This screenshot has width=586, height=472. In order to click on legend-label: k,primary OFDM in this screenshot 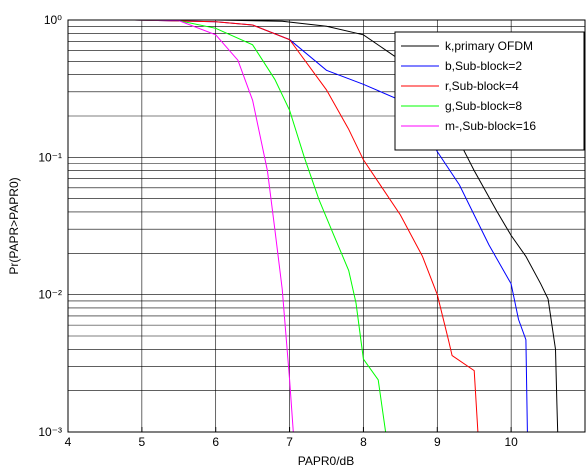, I will do `click(489, 46)`.